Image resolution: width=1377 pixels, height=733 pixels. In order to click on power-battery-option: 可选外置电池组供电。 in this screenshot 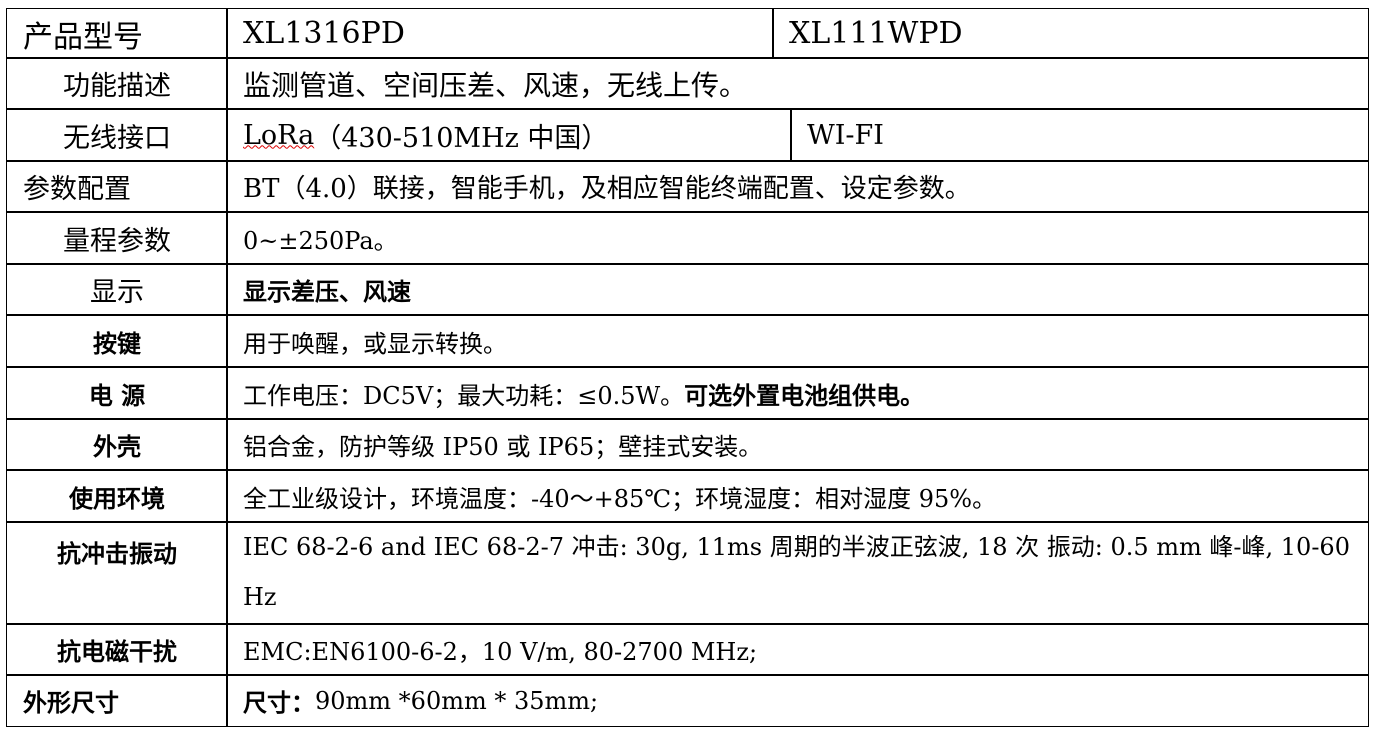, I will do `click(804, 395)`.